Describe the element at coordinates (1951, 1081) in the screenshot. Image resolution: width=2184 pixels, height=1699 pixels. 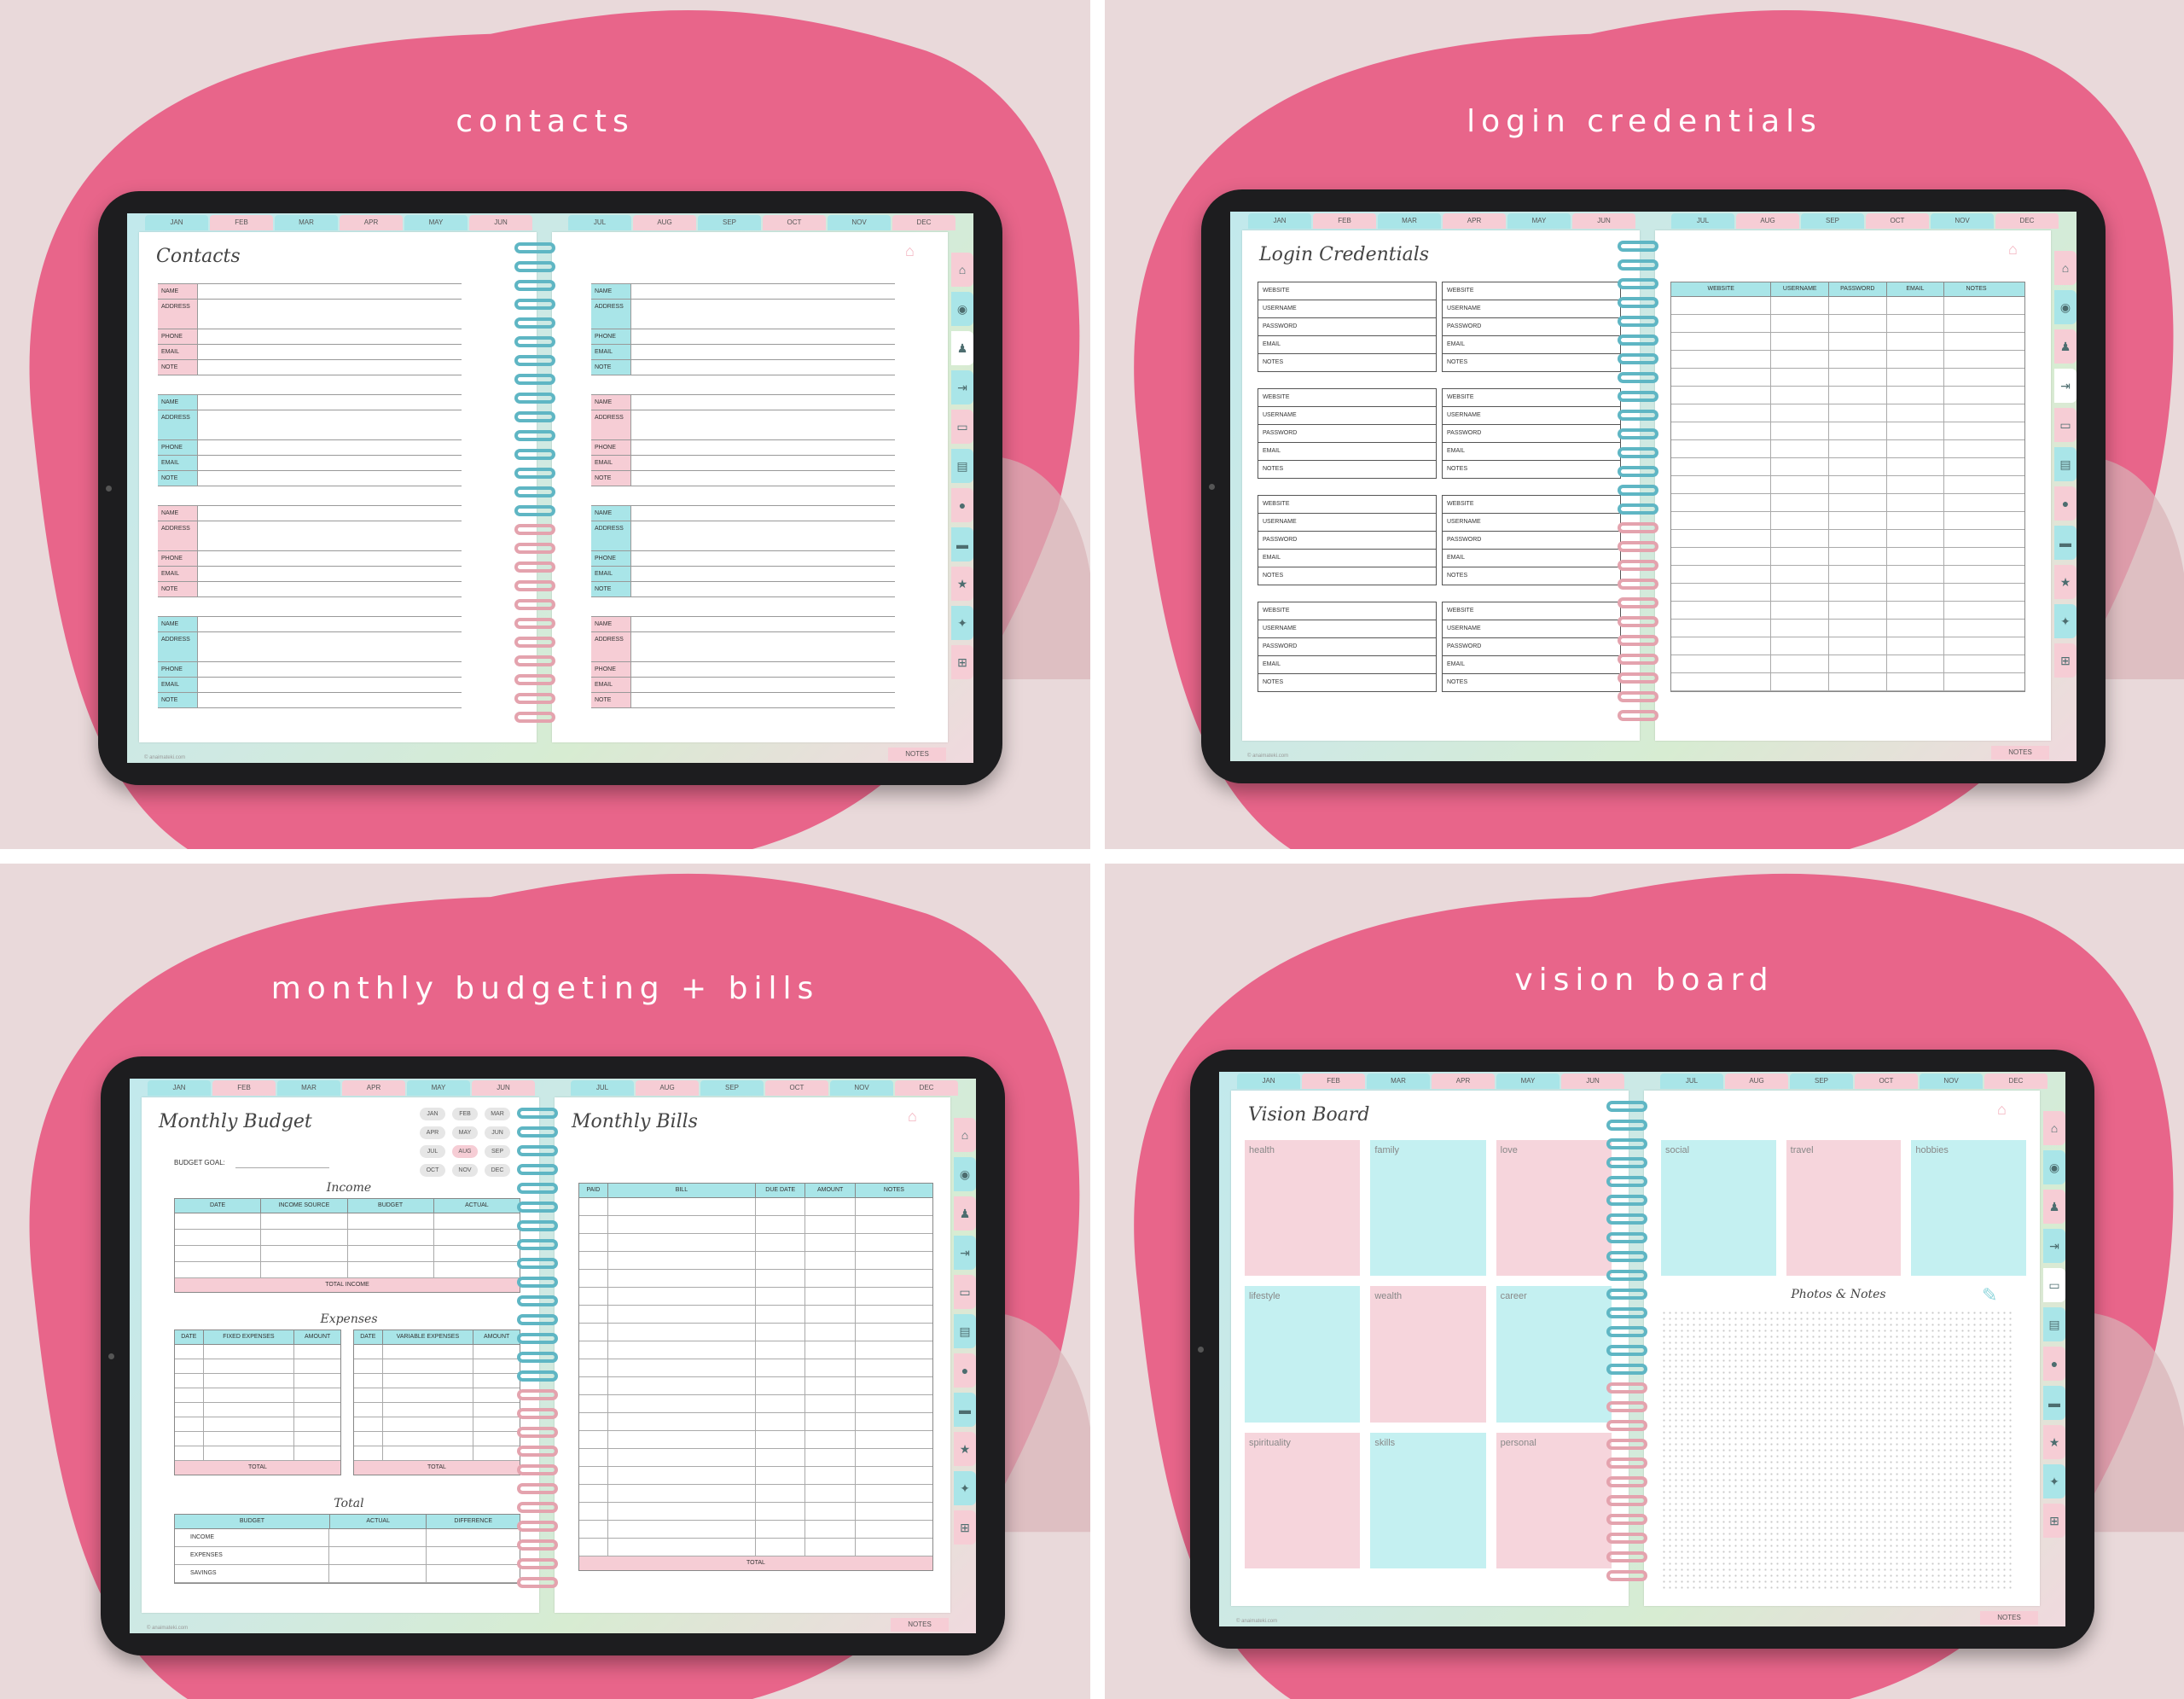
I see `month-tab-nov: NOV` at that location.